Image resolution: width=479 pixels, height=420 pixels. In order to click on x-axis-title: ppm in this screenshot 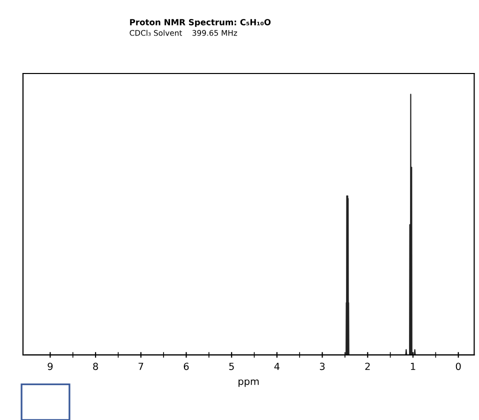, I will do `click(248, 383)`.